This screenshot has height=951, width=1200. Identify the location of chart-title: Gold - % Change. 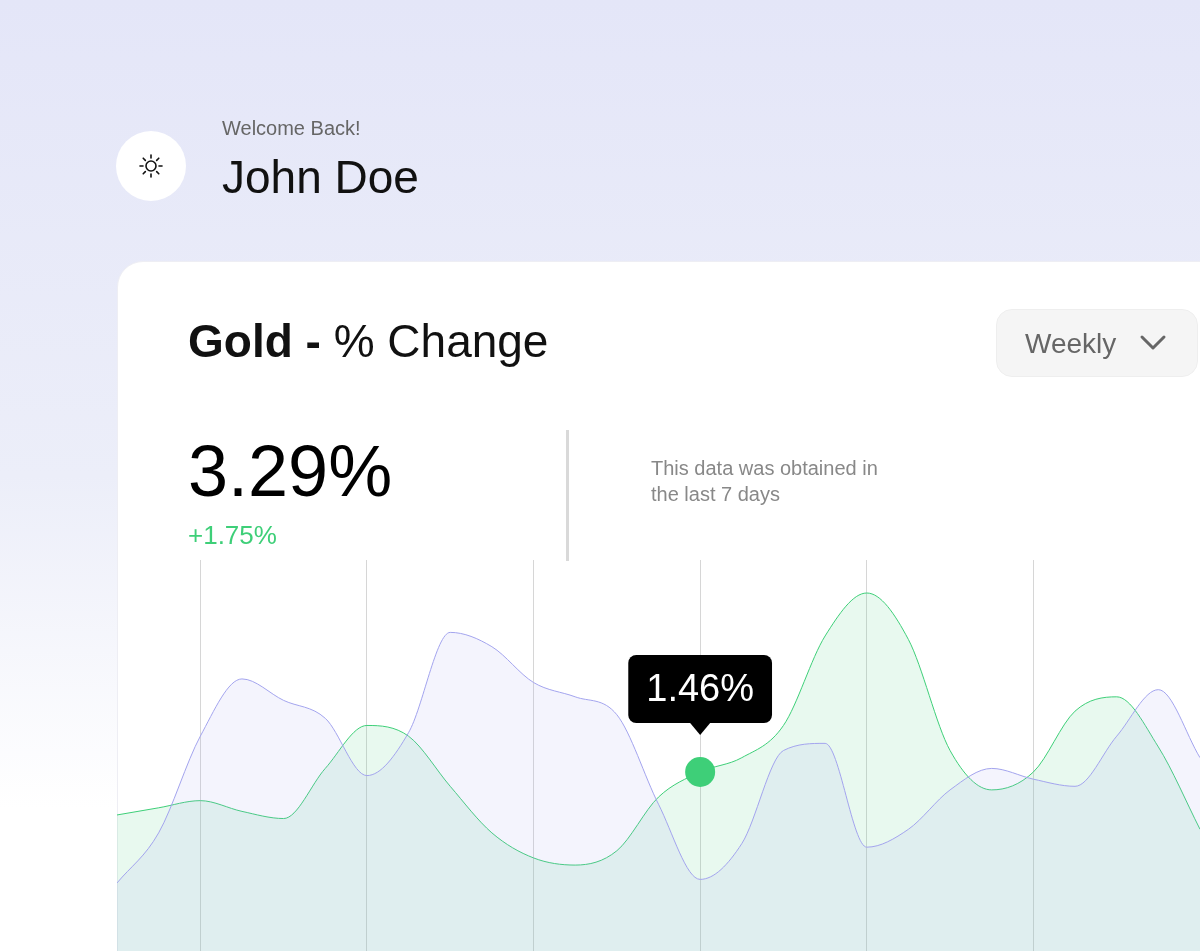
(368, 341).